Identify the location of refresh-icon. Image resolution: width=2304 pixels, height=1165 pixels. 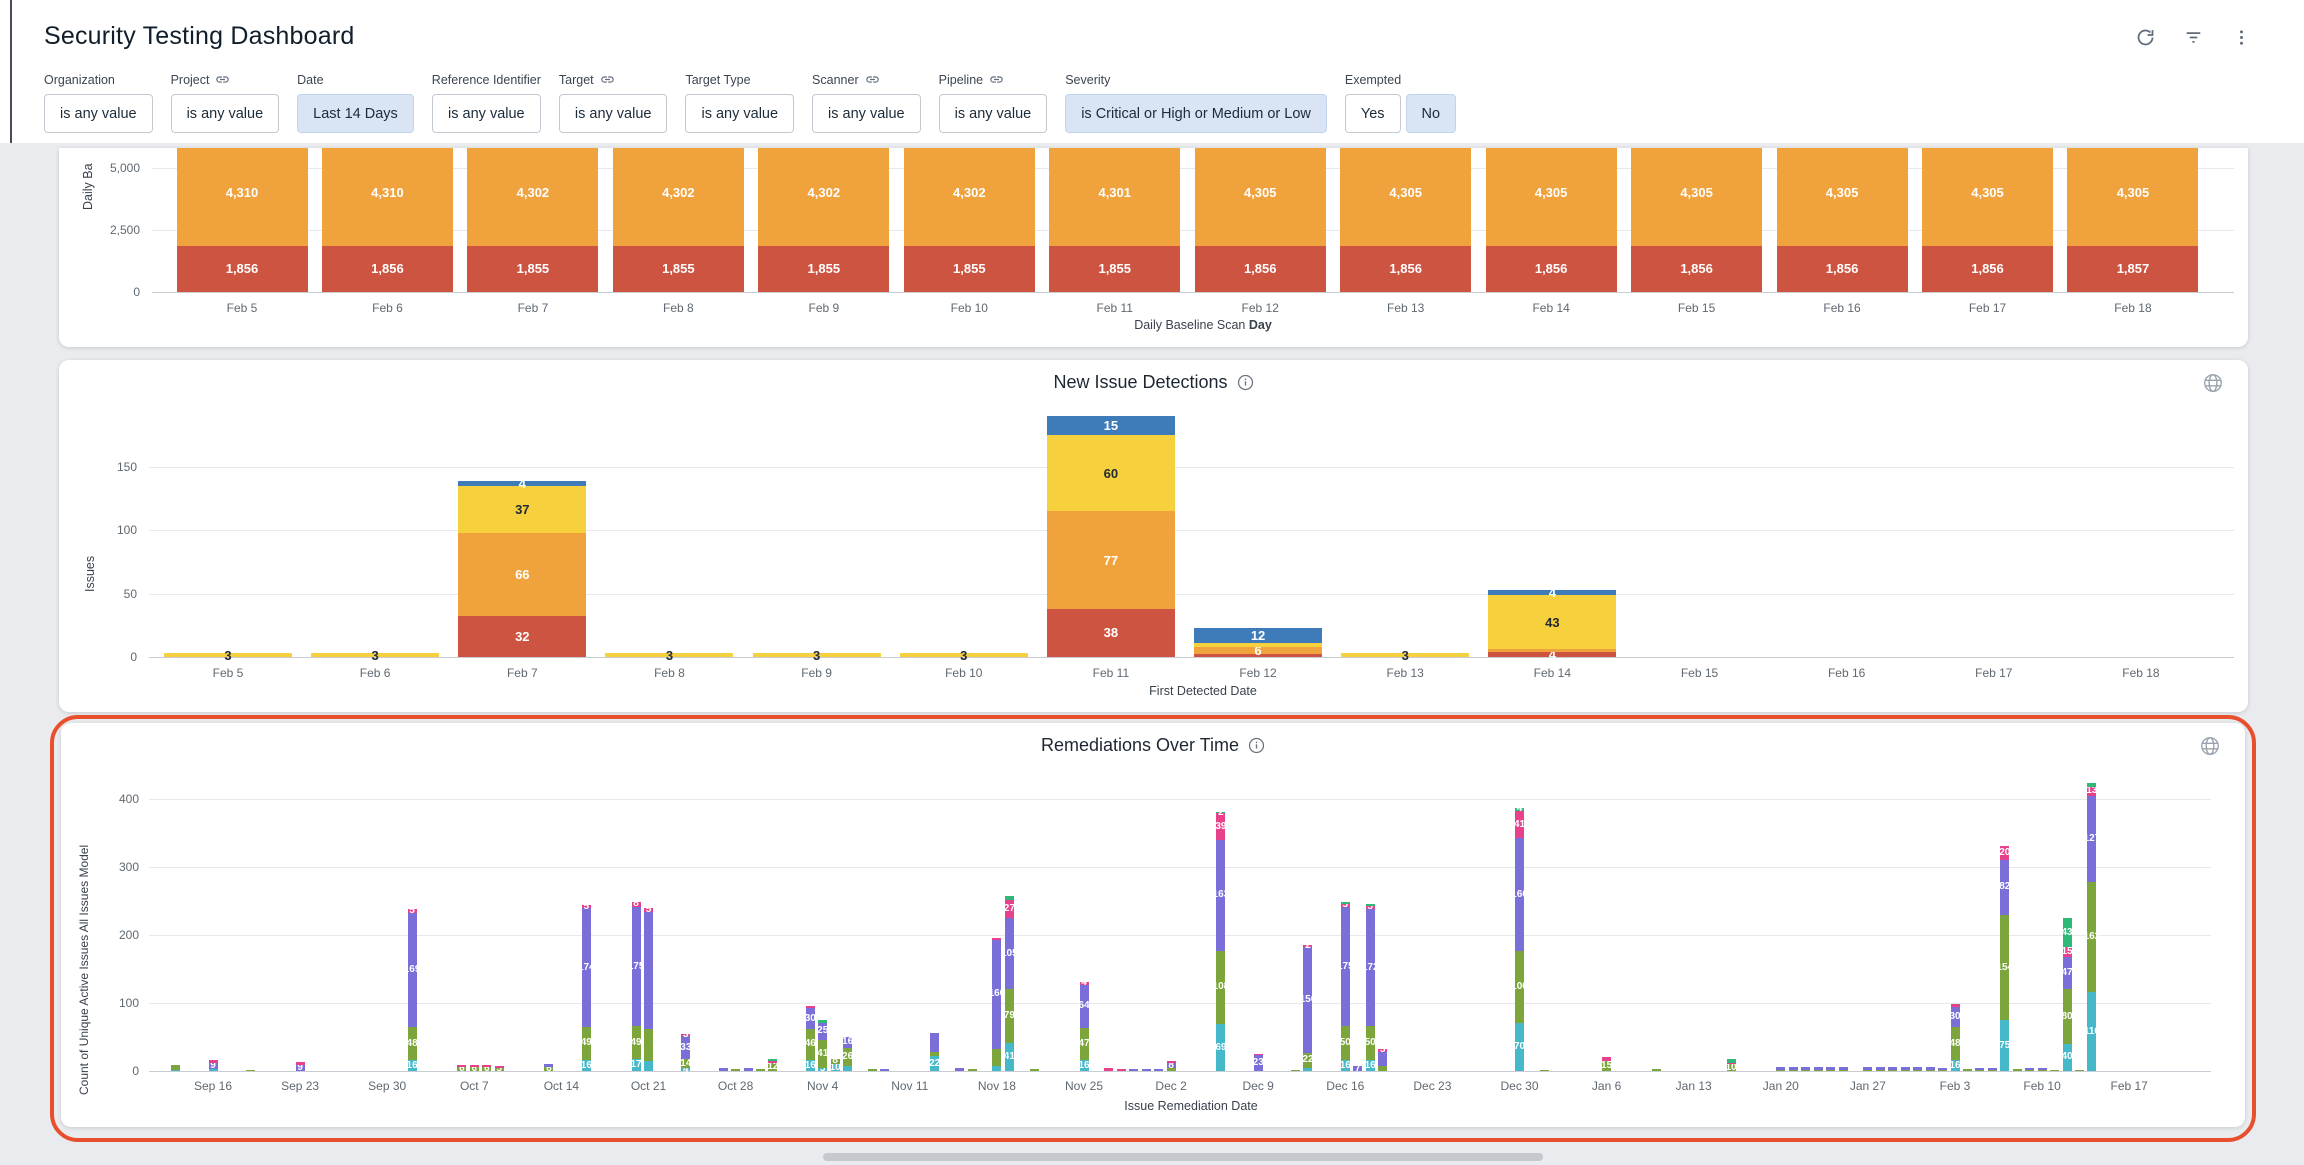
(2145, 37).